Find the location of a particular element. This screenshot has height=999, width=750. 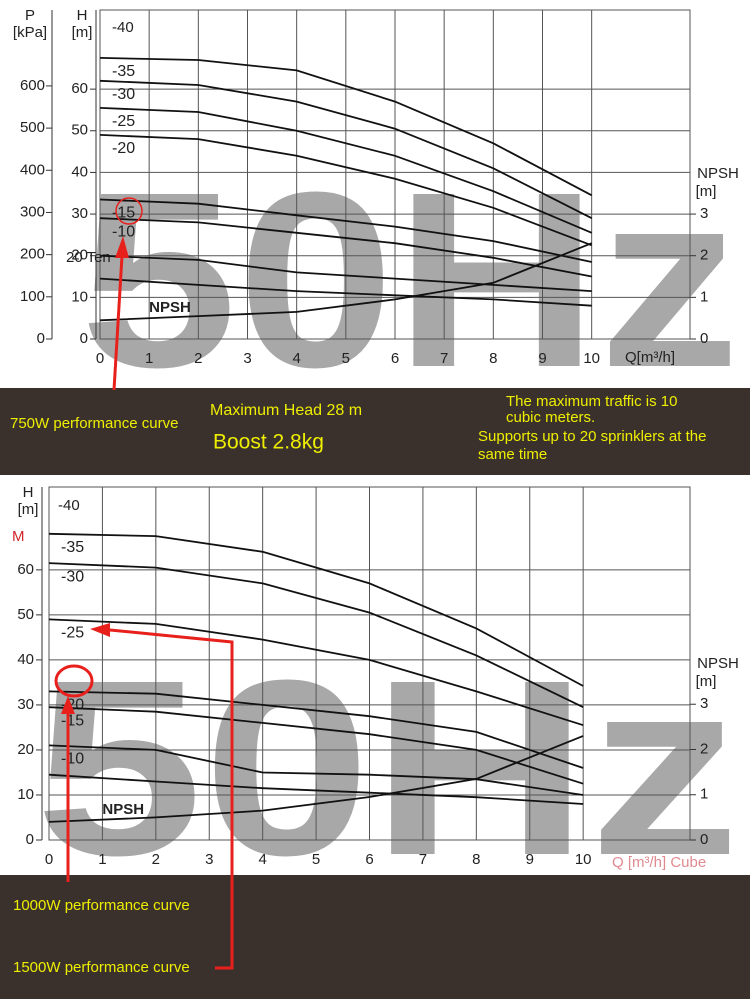

x-tick-label: 1 is located at coordinates (149, 358).